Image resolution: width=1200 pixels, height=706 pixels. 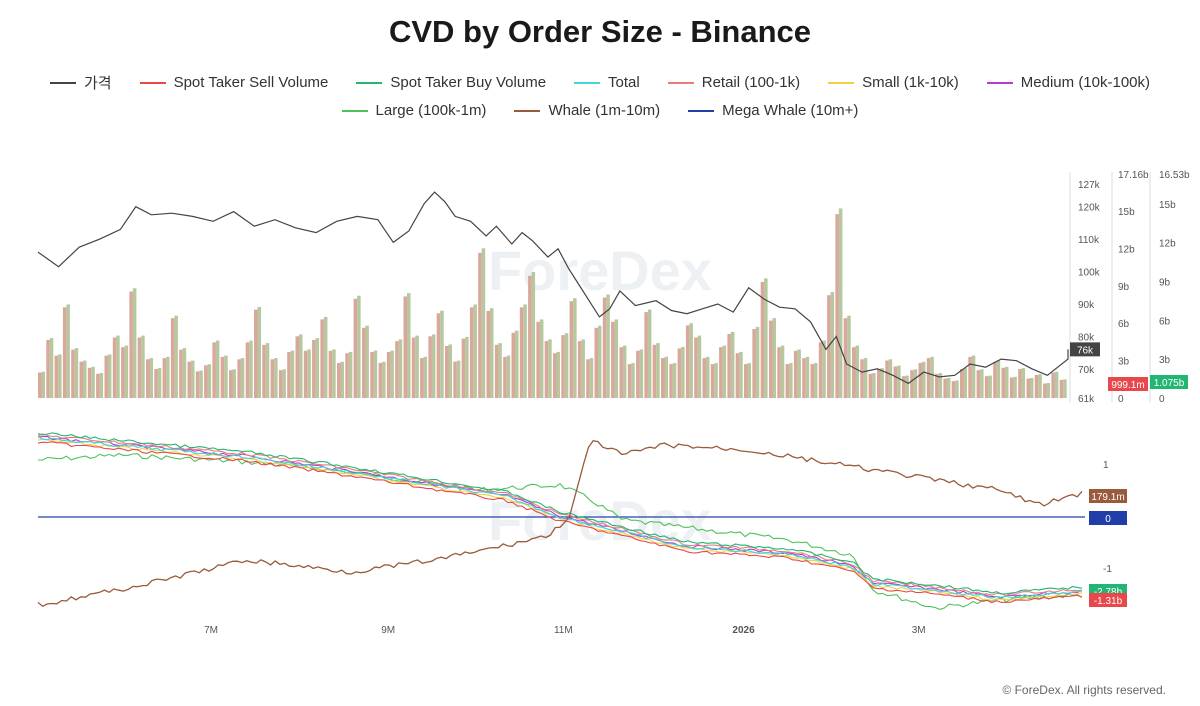 What do you see at coordinates (607, 82) in the screenshot?
I see `legend-item-total: Total` at bounding box center [607, 82].